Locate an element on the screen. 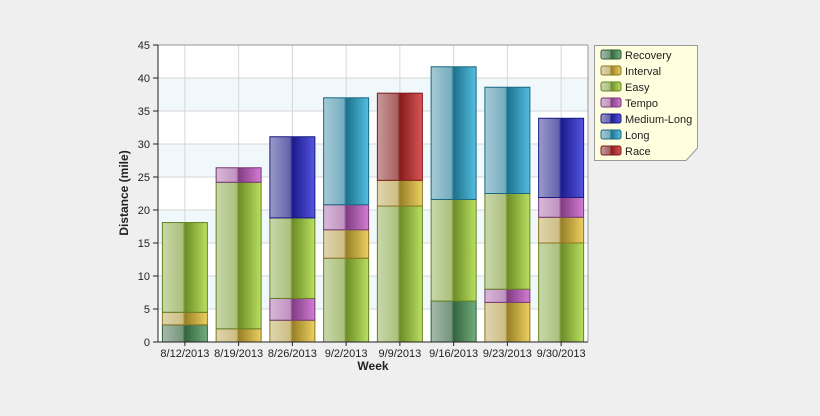 The height and width of the screenshot is (416, 820). legend-label: Interval is located at coordinates (643, 72).